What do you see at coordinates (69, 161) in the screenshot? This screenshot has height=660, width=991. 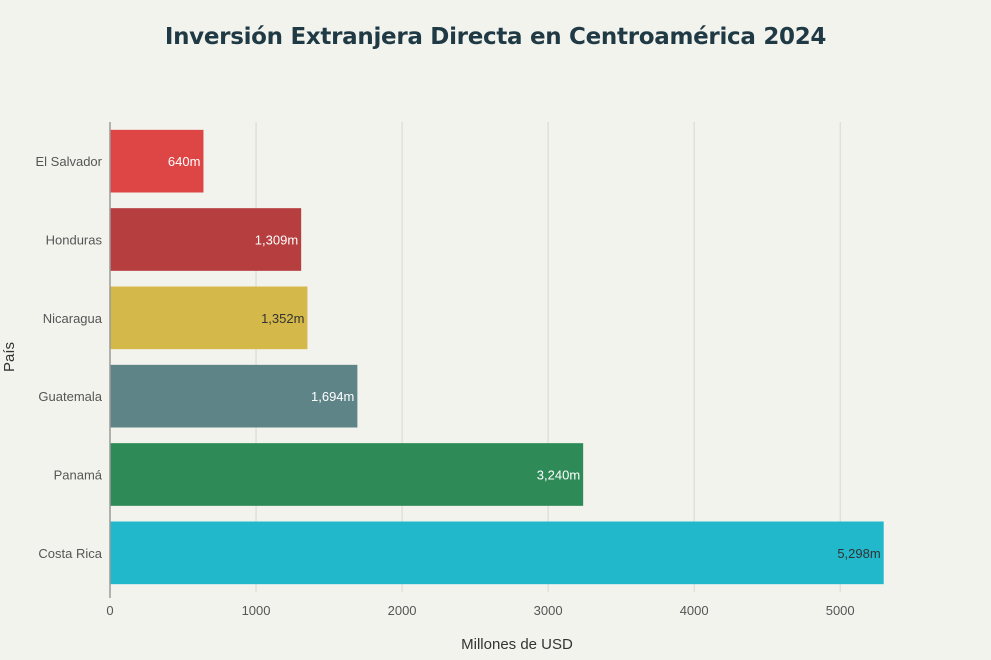 I see `y-category-label: El Salvador` at bounding box center [69, 161].